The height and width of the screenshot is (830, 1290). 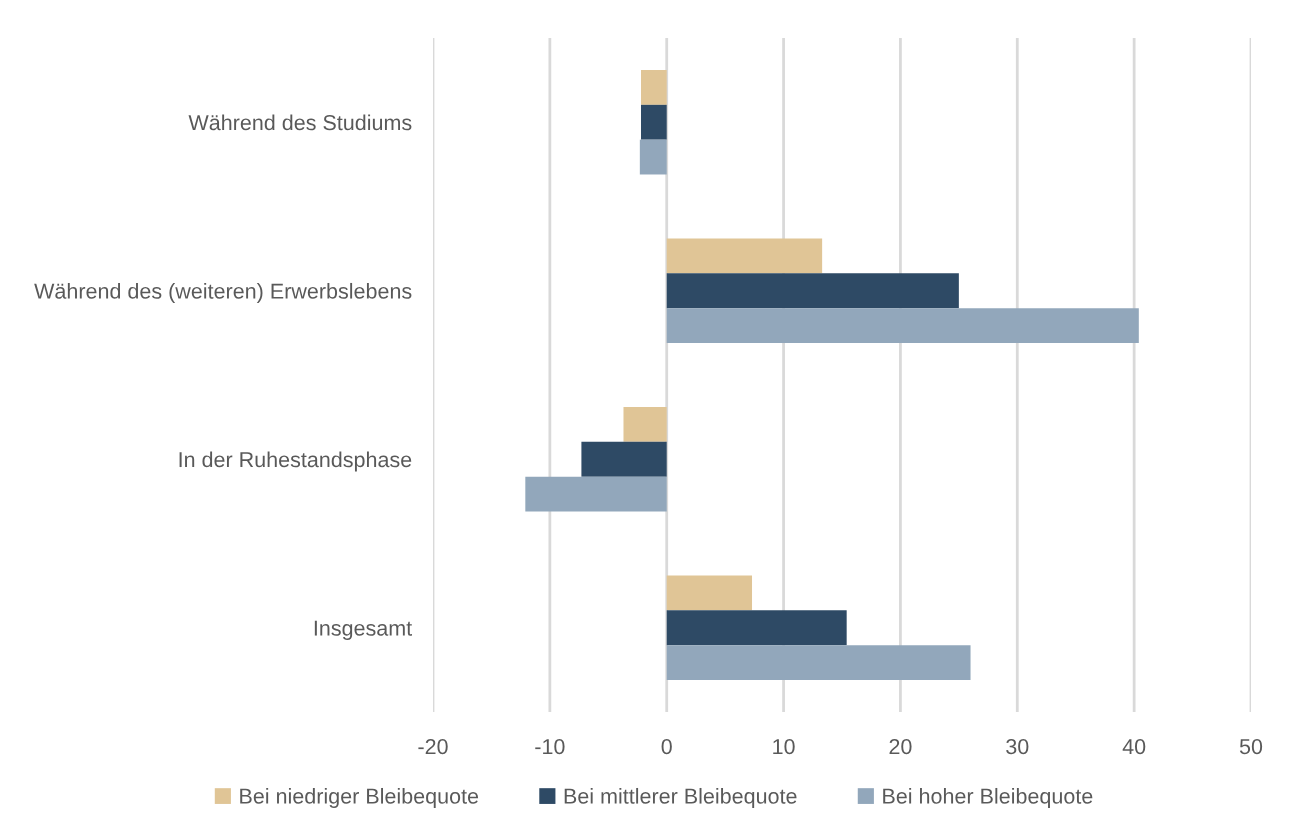 What do you see at coordinates (666, 746) in the screenshot?
I see `x-tick-label: 0` at bounding box center [666, 746].